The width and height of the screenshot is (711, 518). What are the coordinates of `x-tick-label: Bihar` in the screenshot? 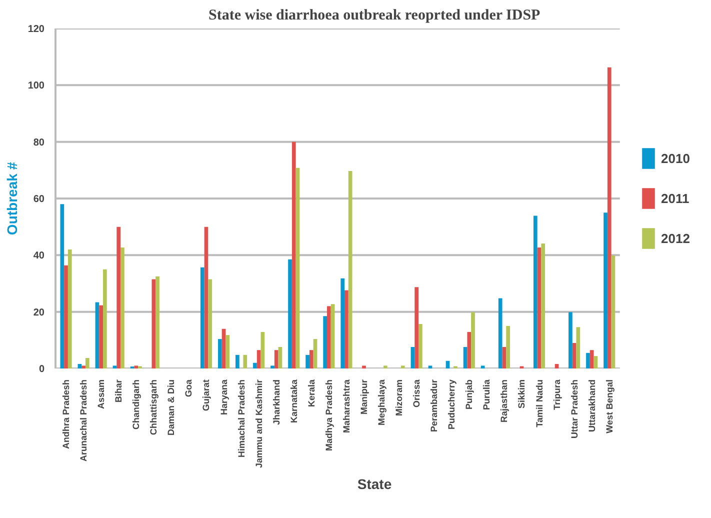 It's located at (119, 391).